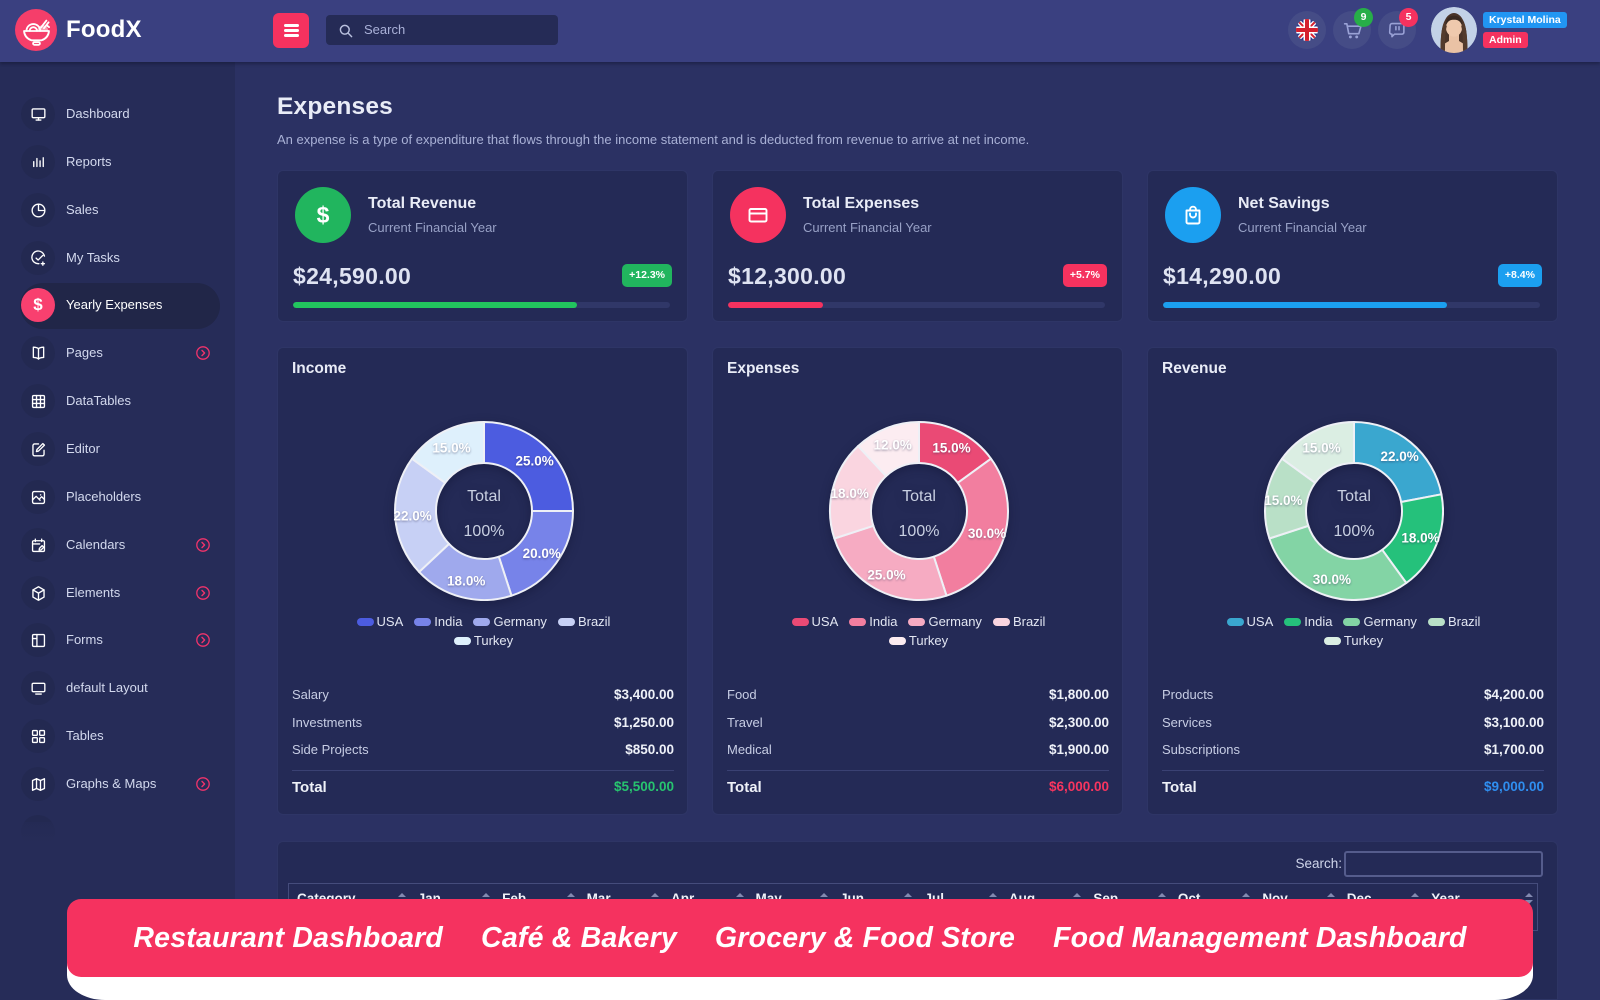  I want to click on svg-text: 20.0%, so click(542, 553).